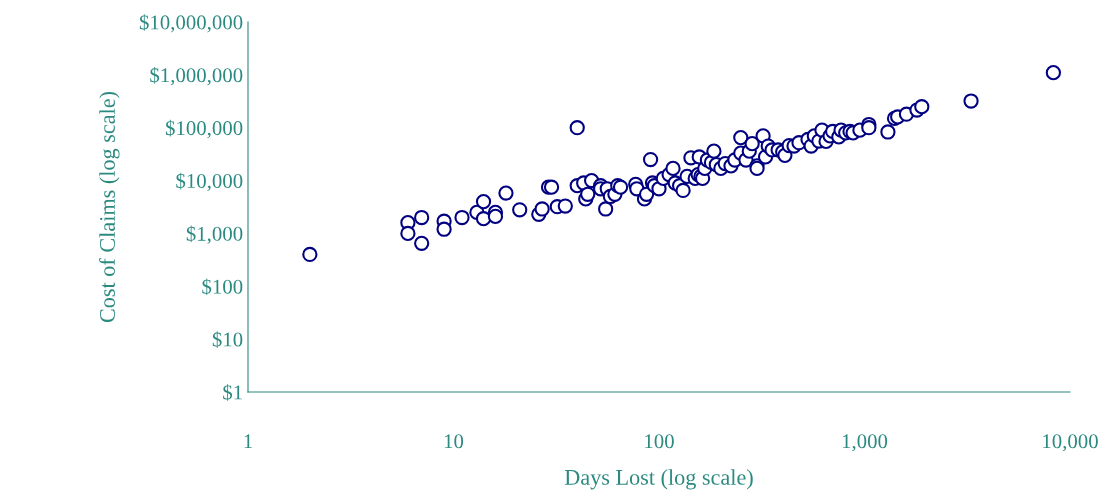 The width and height of the screenshot is (1117, 499). Describe the element at coordinates (658, 479) in the screenshot. I see `x-axis-title: Days Lost (log scale)` at that location.